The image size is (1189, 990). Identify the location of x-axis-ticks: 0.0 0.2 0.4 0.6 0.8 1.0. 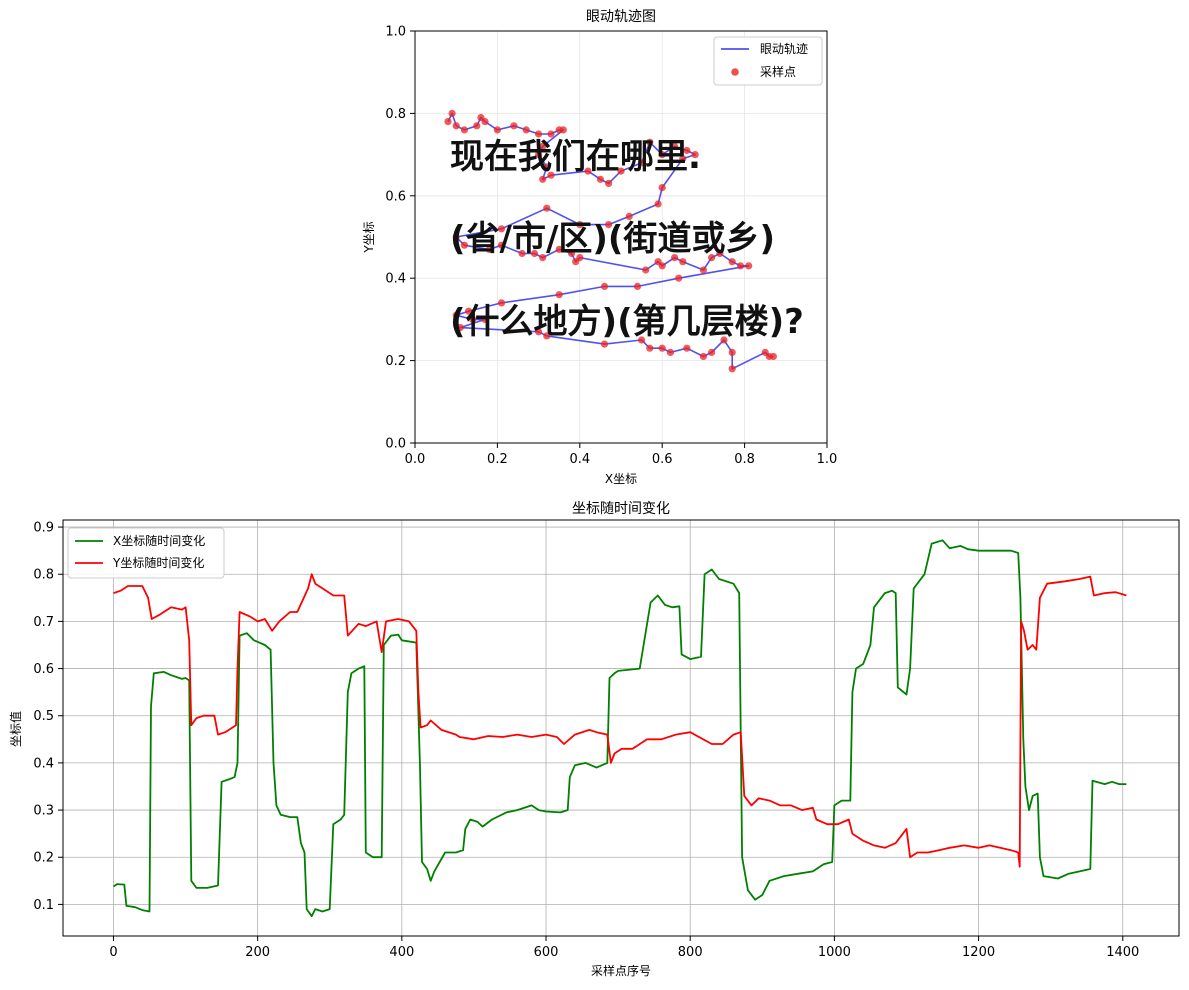
(621, 455).